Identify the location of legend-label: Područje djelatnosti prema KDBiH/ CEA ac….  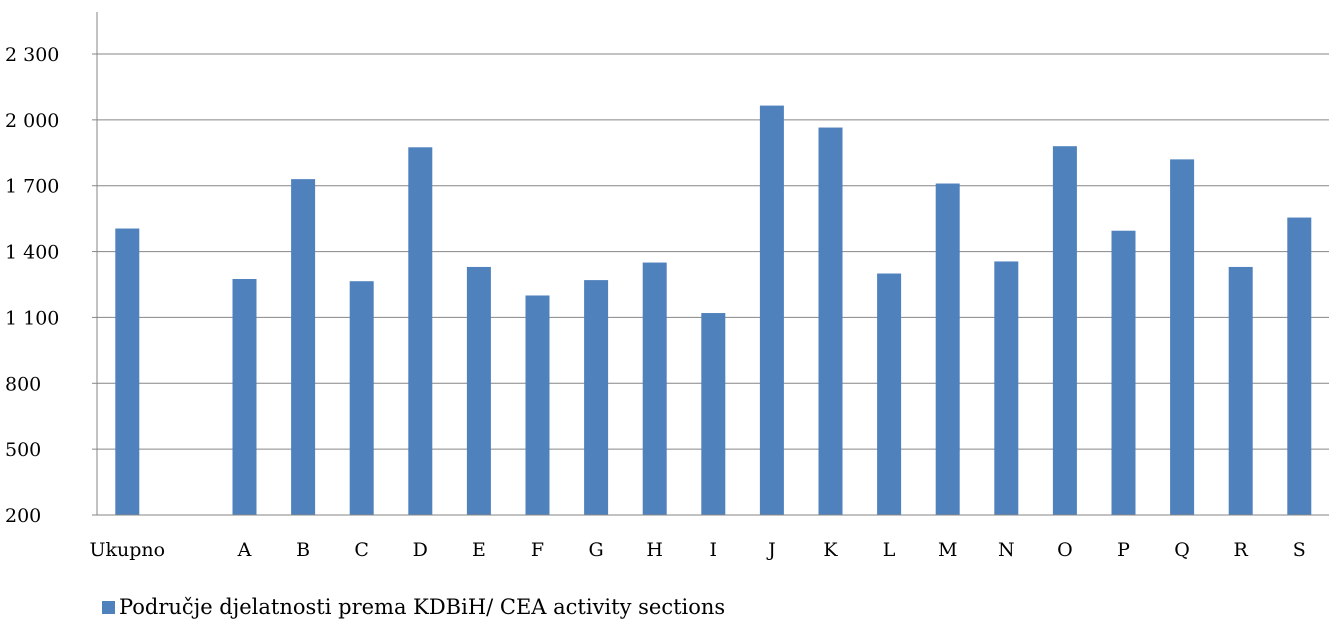
(422, 607).